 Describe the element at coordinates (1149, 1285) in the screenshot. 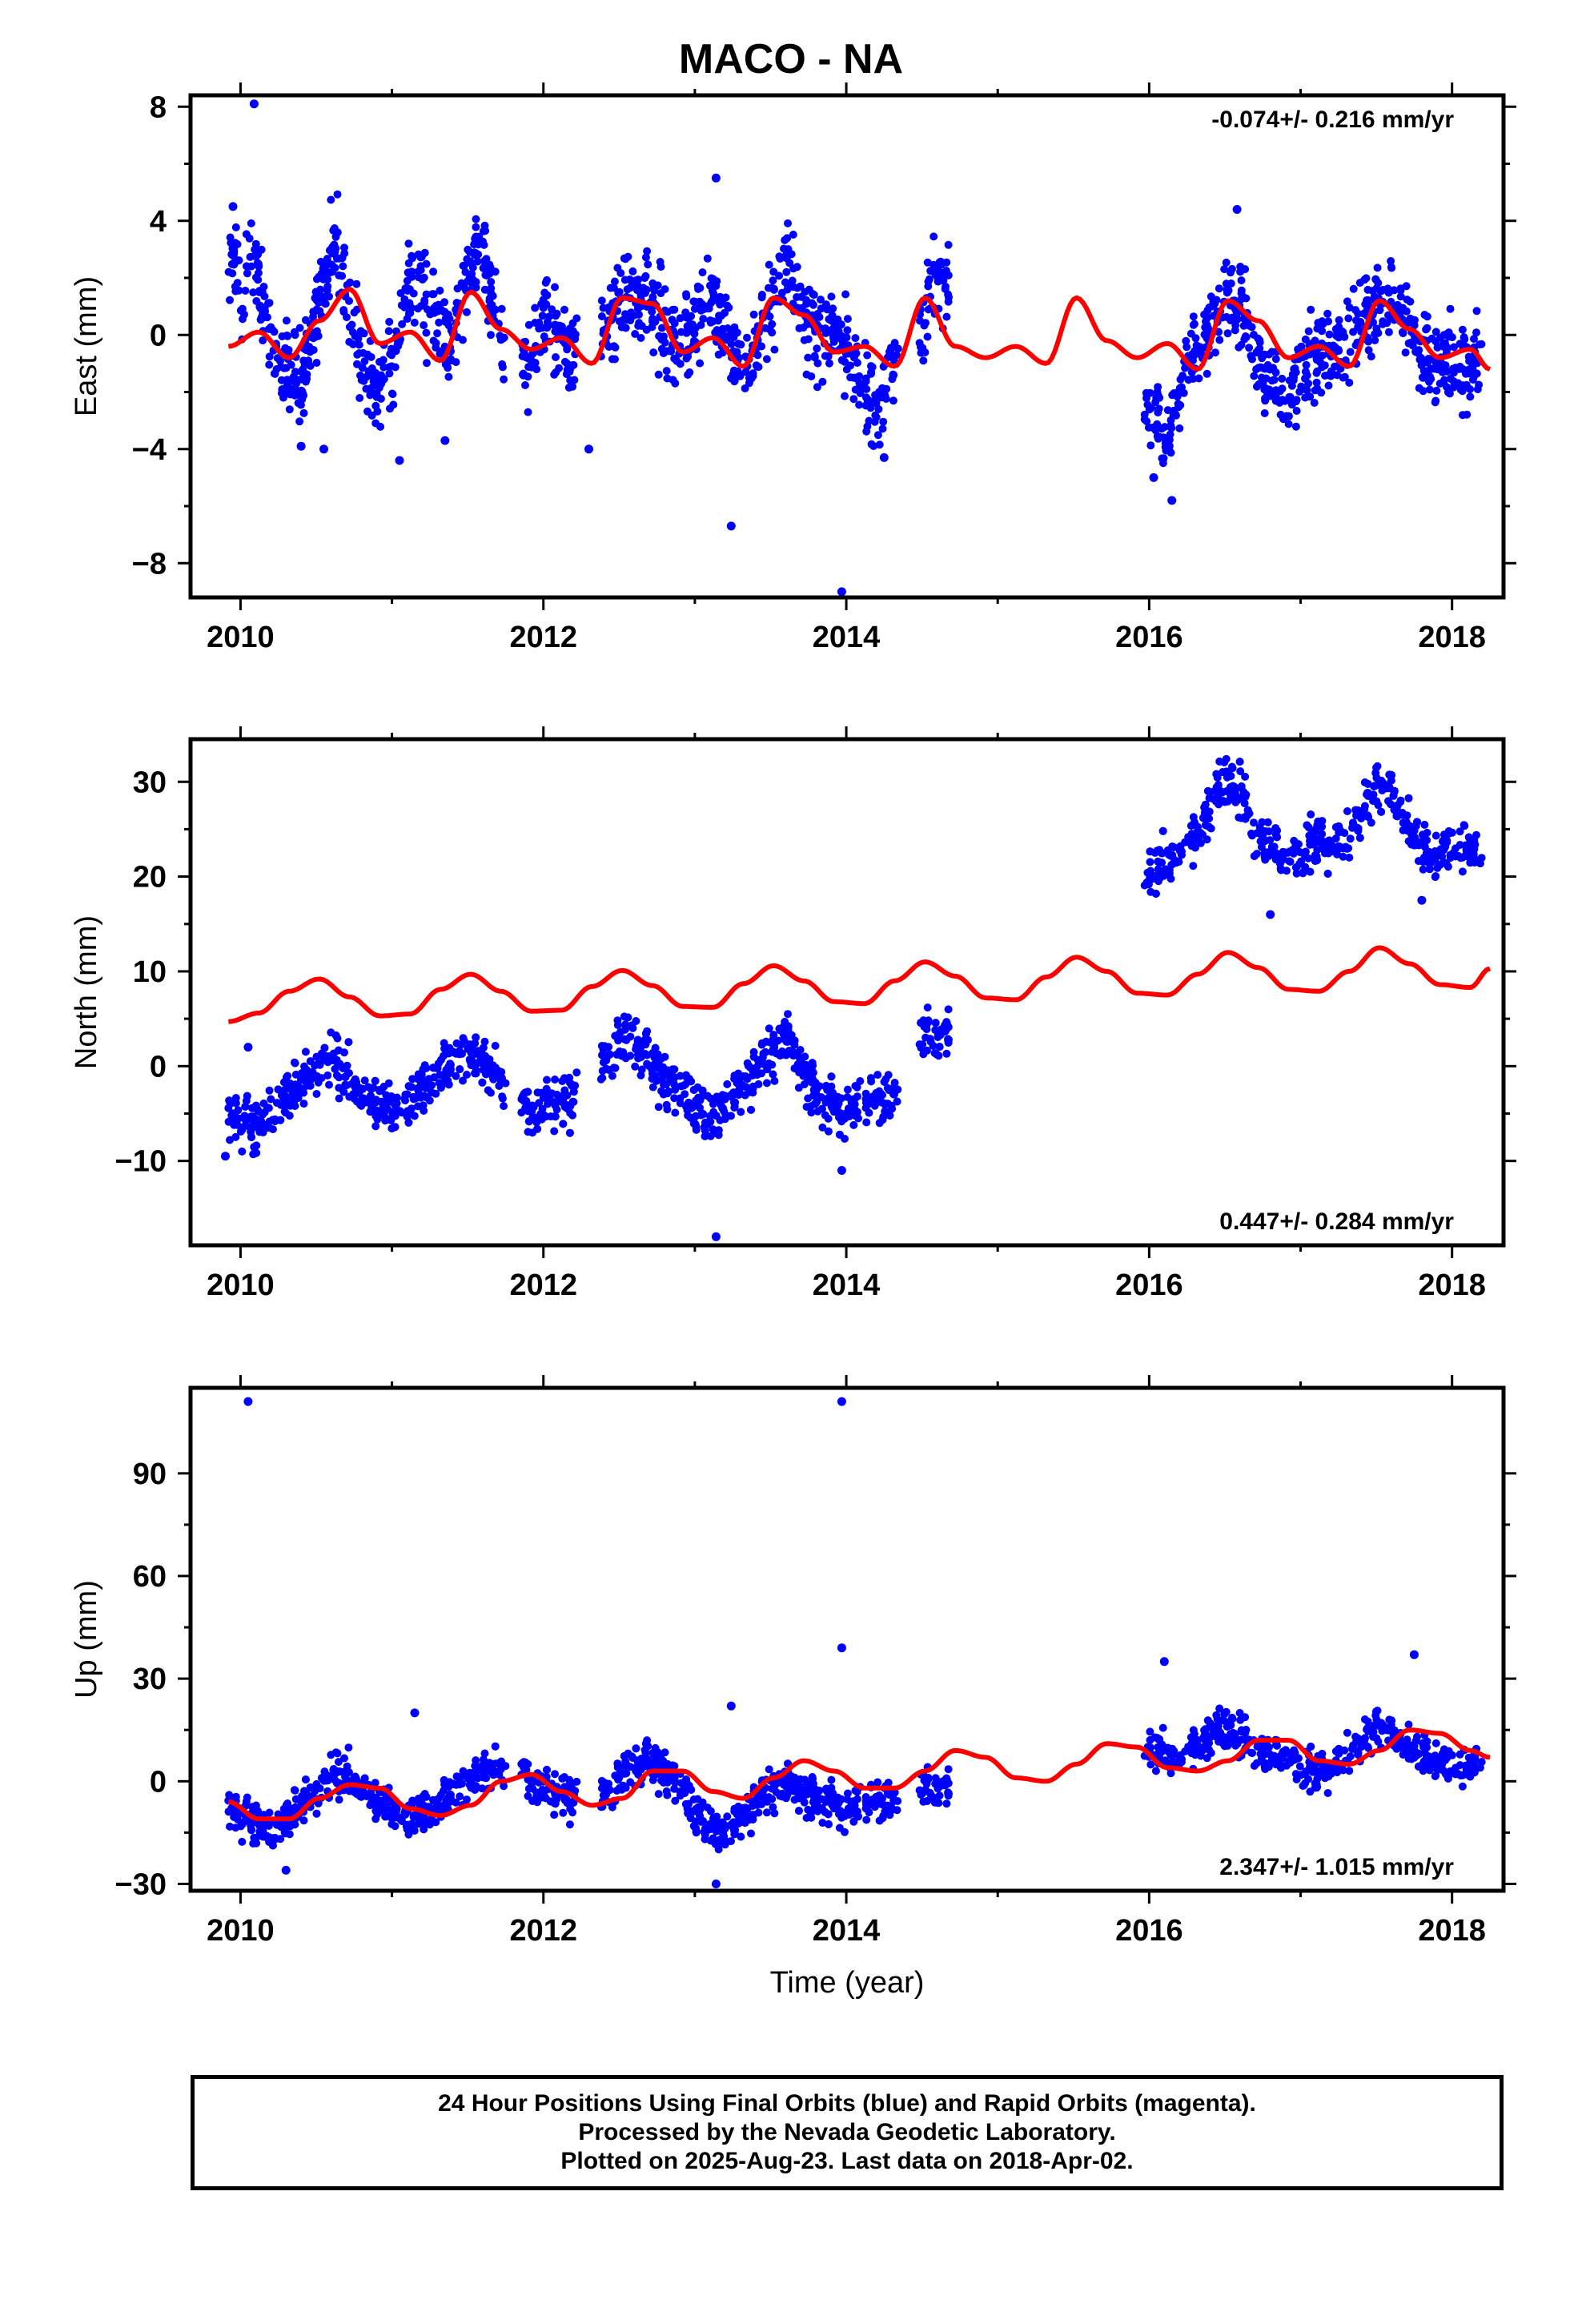

I see `x-tick-label: 2016` at that location.